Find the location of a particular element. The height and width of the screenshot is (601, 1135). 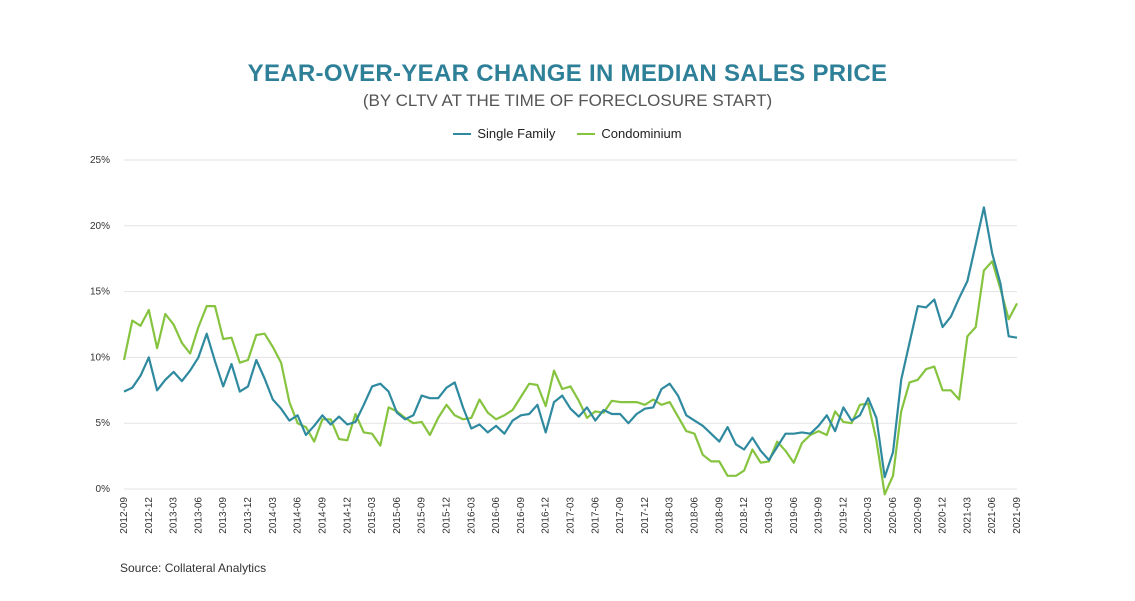

legend-label-single-family: Single Family is located at coordinates (516, 133).